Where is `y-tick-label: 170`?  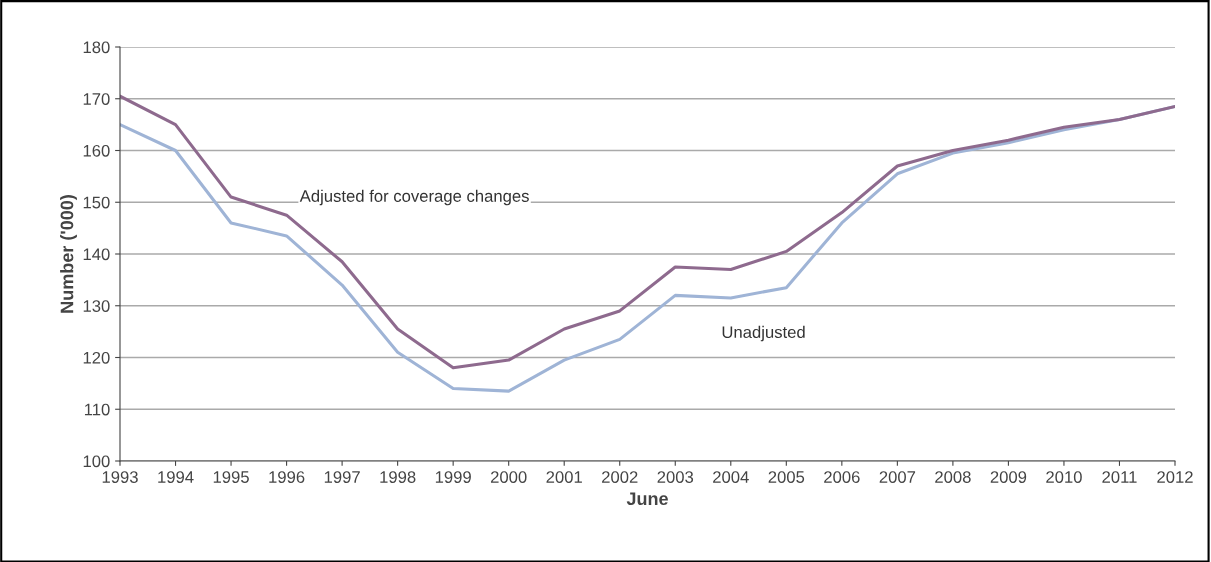
y-tick-label: 170 is located at coordinates (96, 99).